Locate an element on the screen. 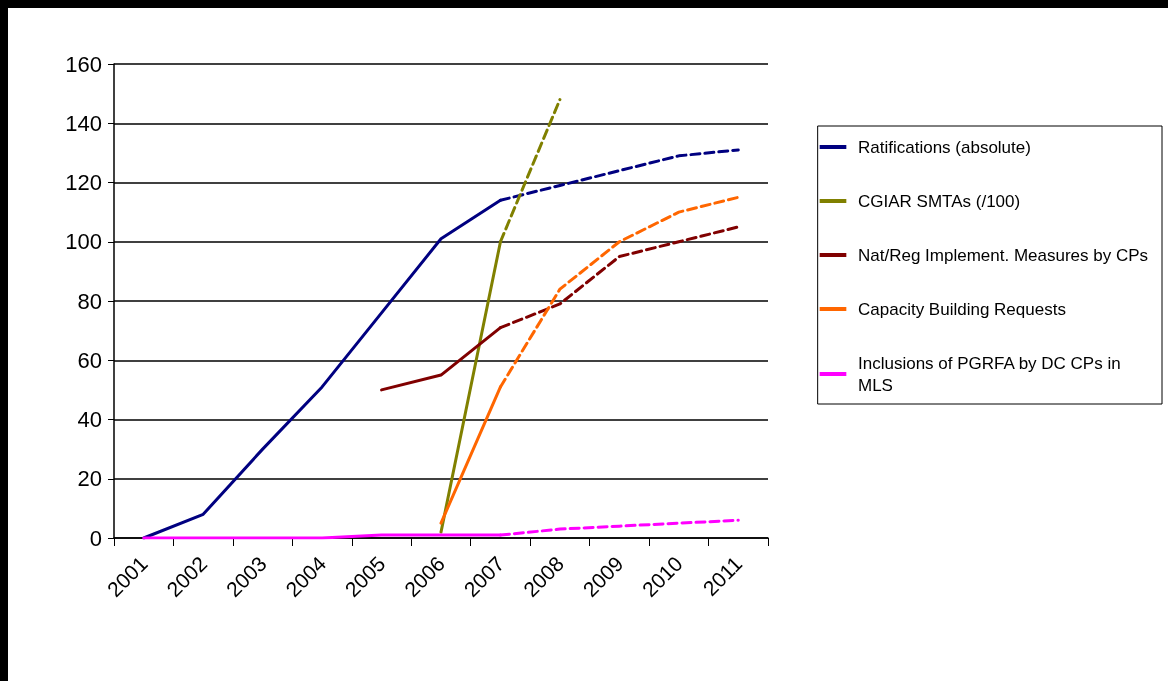  y-tick-label: 20 is located at coordinates (89, 479).